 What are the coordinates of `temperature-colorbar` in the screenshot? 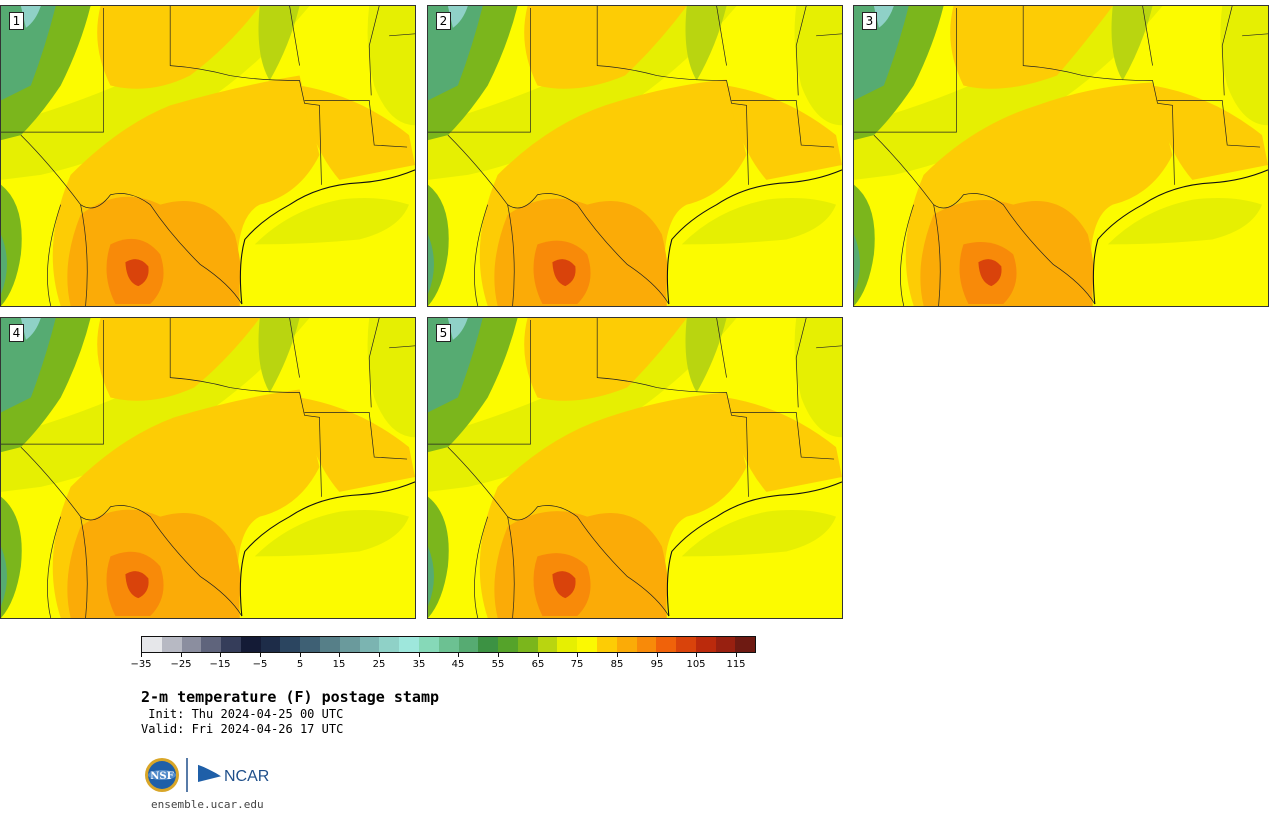 It's located at (448, 644).